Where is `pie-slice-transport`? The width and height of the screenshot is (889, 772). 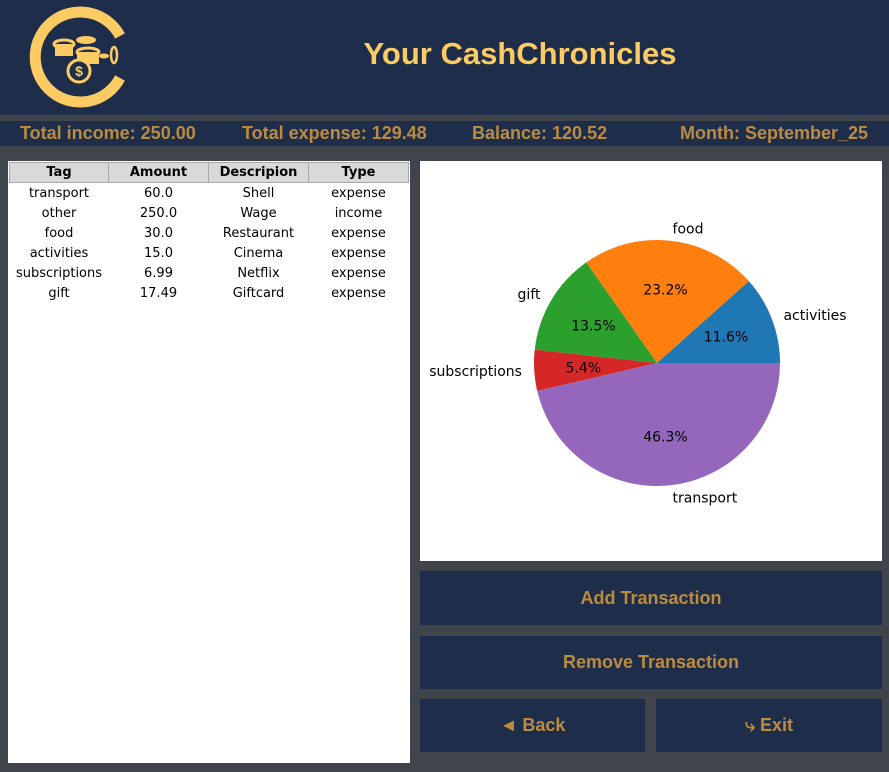 pie-slice-transport is located at coordinates (658, 424).